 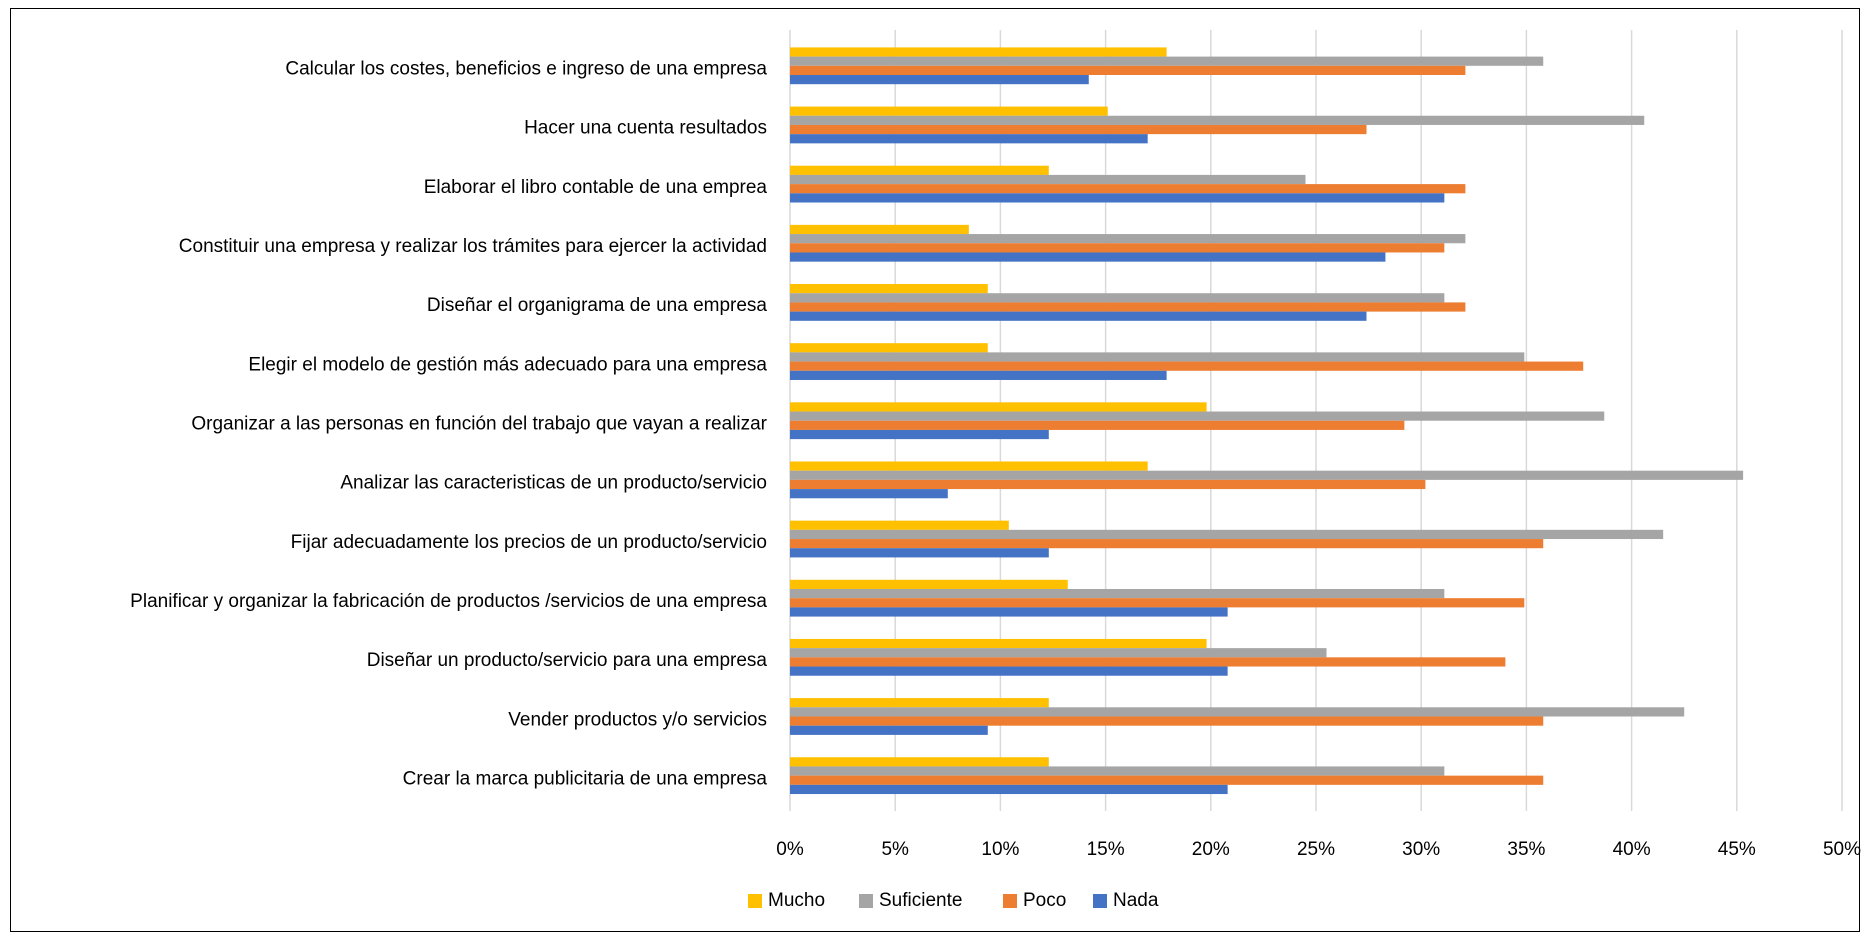 What do you see at coordinates (1044, 900) in the screenshot?
I see `legend-label-poco: Poco` at bounding box center [1044, 900].